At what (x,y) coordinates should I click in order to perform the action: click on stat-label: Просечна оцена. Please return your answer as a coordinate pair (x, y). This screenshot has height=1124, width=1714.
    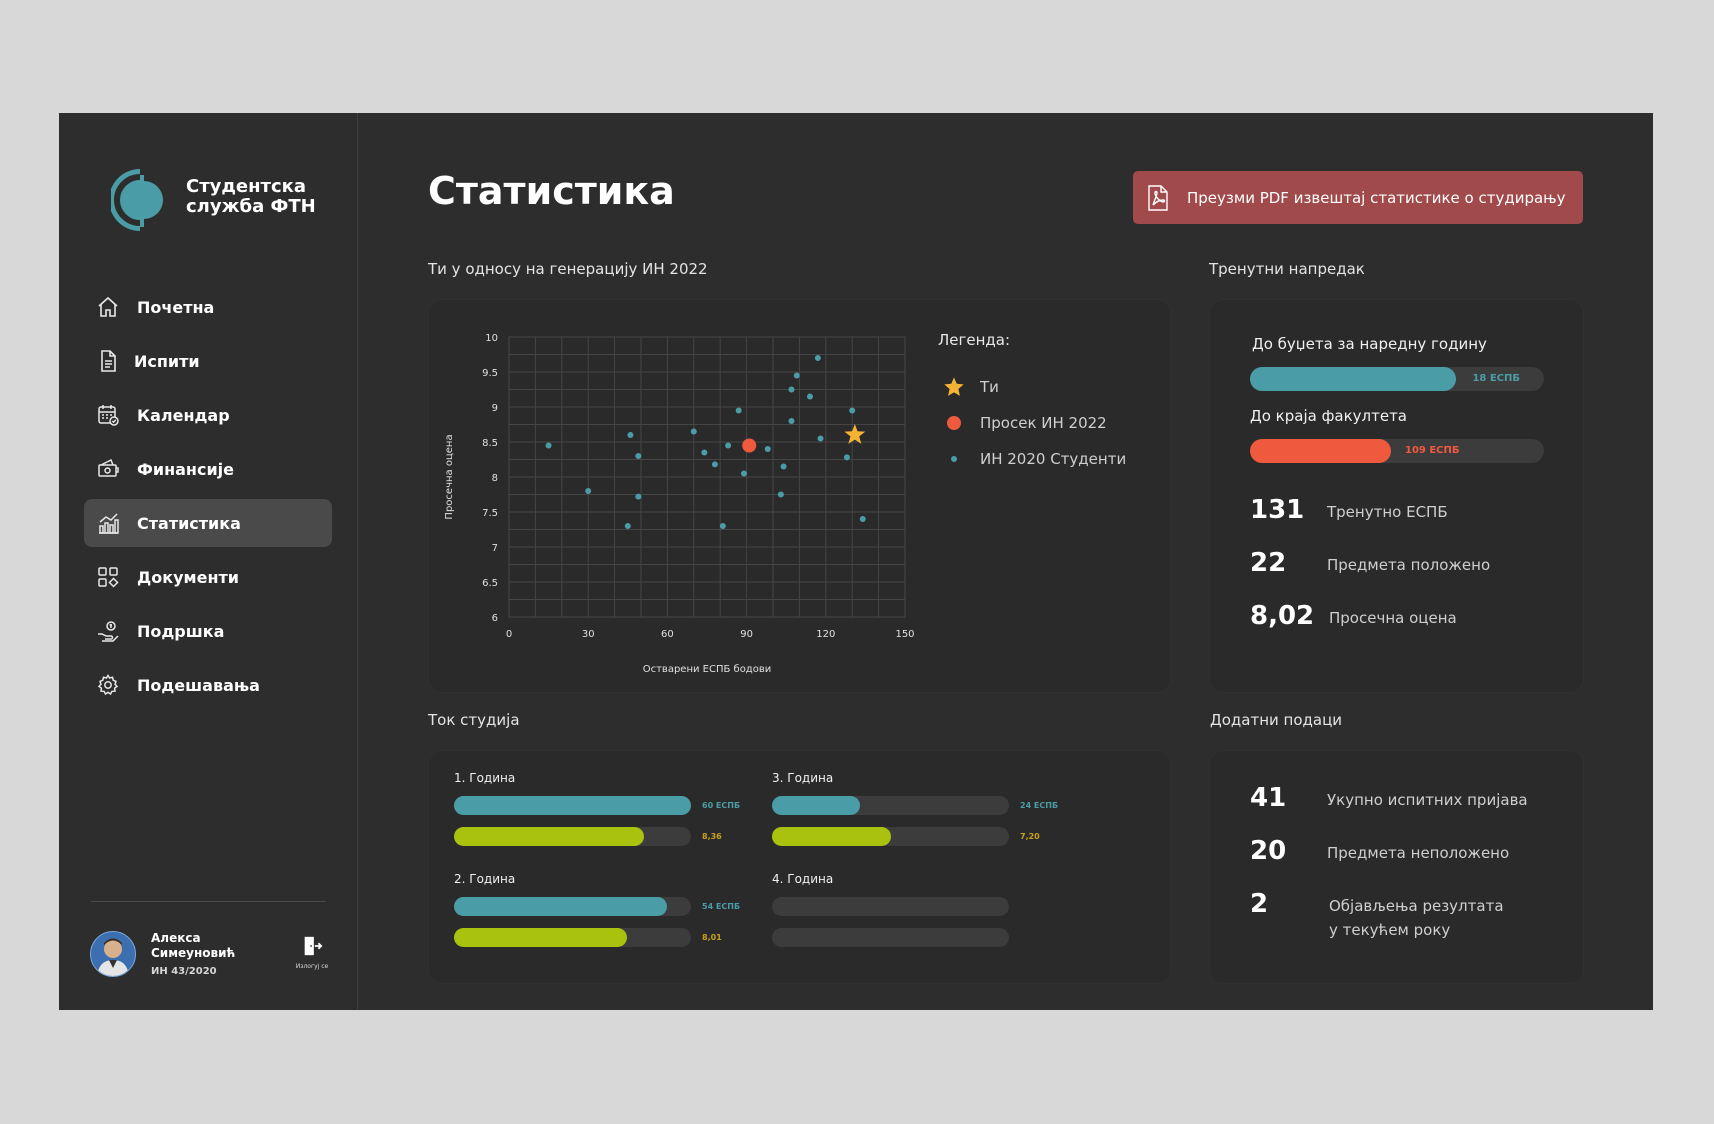
    Looking at the image, I should click on (1393, 618).